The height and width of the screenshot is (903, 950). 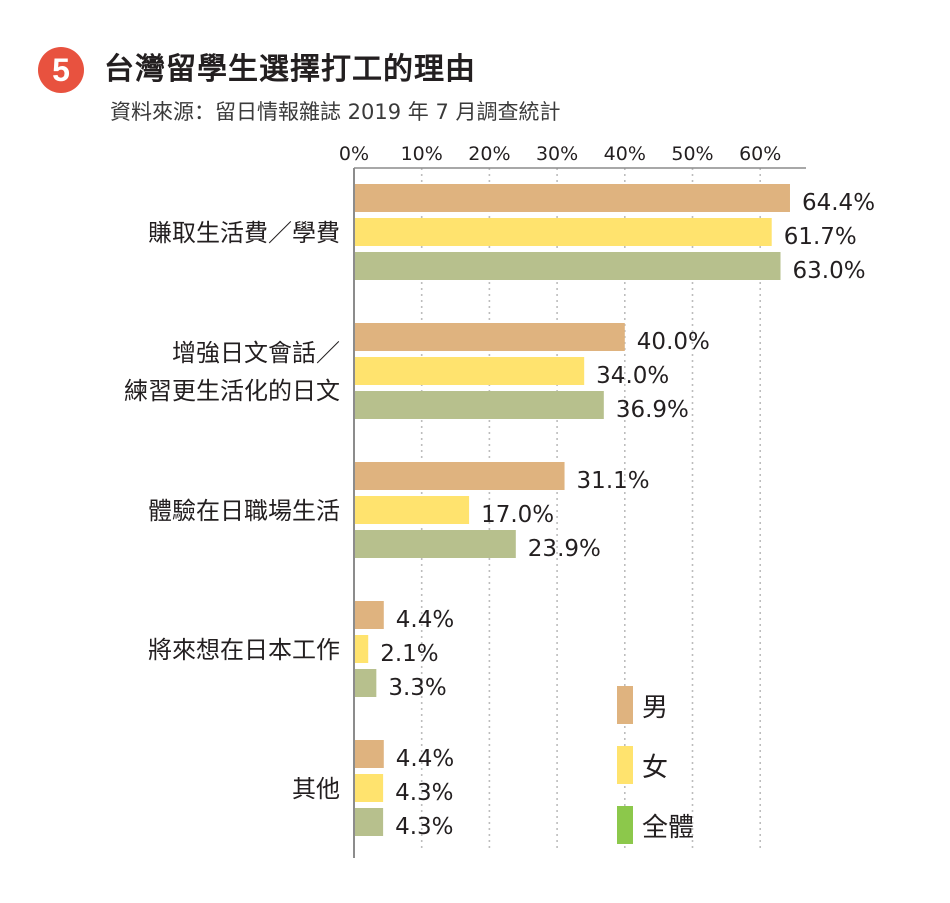 I want to click on x-tick-label: 0%, so click(x=354, y=154).